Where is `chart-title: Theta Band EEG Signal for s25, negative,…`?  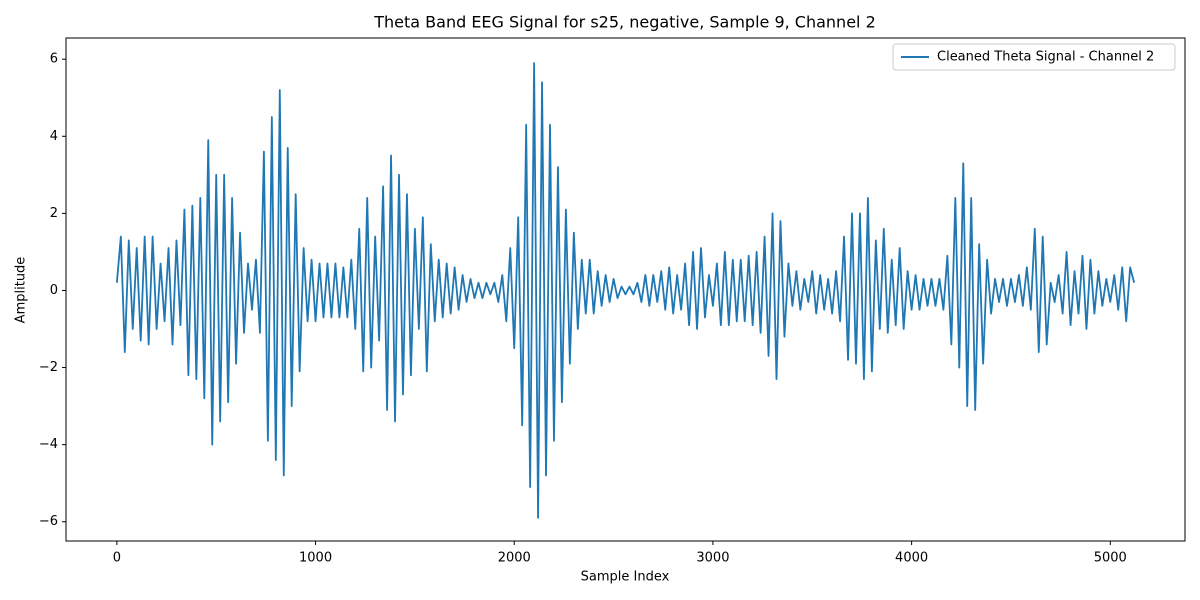
chart-title: Theta Band EEG Signal for s25, negative,… is located at coordinates (624, 22).